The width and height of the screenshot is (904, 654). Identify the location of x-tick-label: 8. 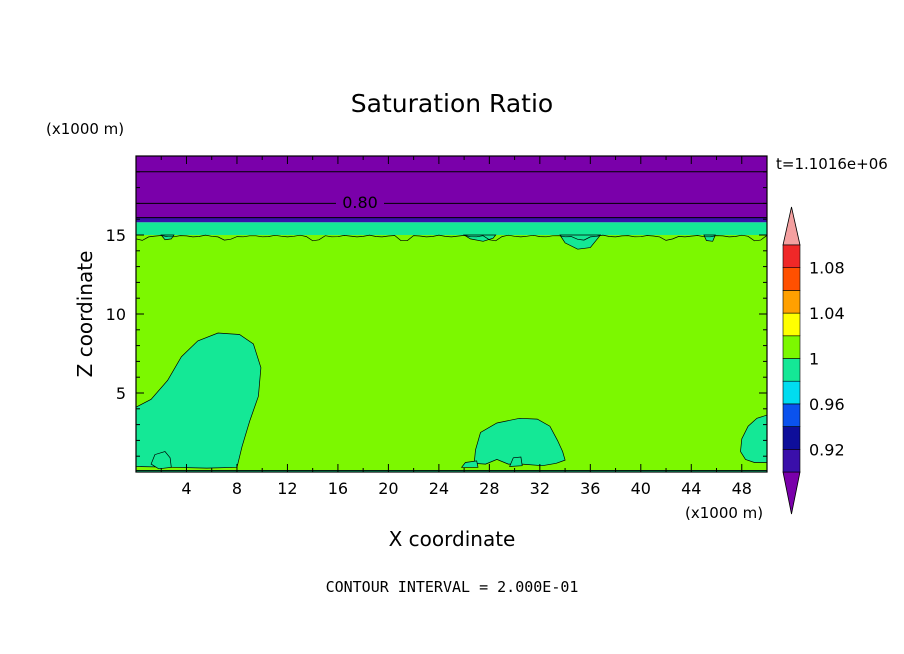
(237, 488).